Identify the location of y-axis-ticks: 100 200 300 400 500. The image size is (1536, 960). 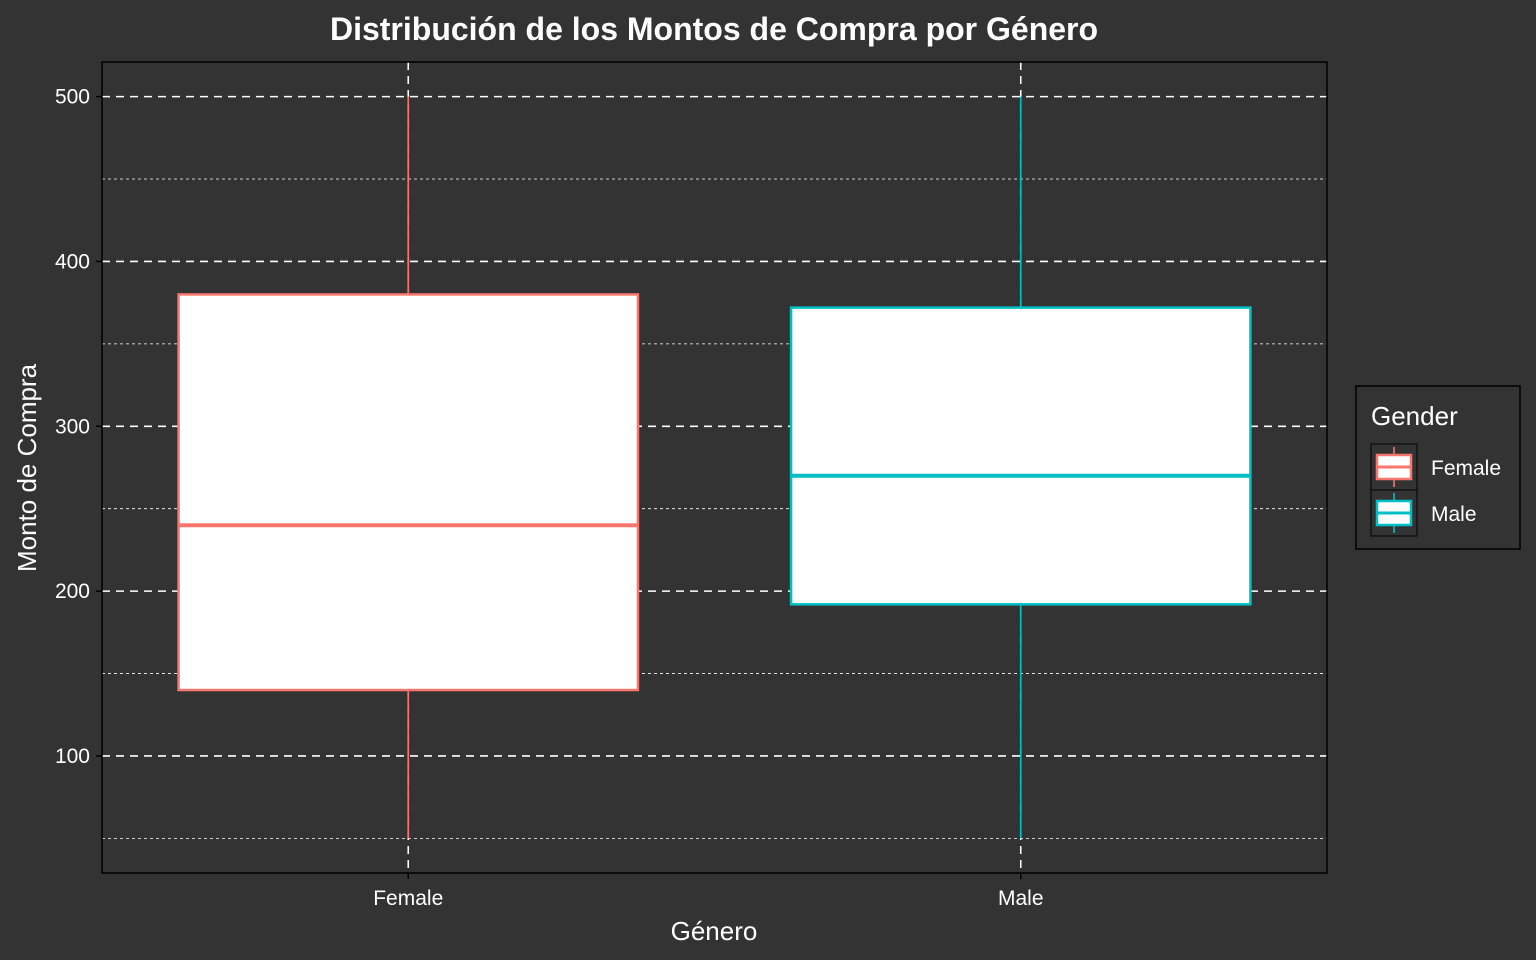
(78, 427).